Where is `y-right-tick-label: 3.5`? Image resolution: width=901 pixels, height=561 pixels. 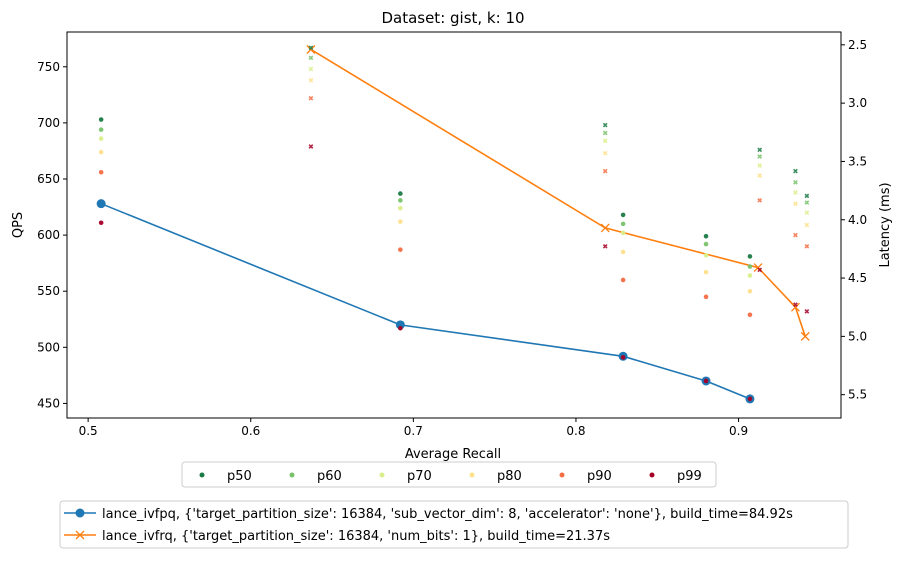
y-right-tick-label: 3.5 is located at coordinates (857, 161).